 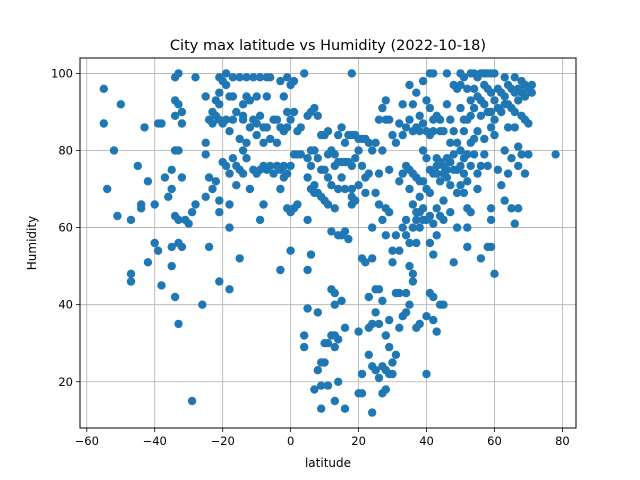 I want to click on x-axis-ticks: −60 −40 −20 0 20 40 60 80, so click(x=322, y=438).